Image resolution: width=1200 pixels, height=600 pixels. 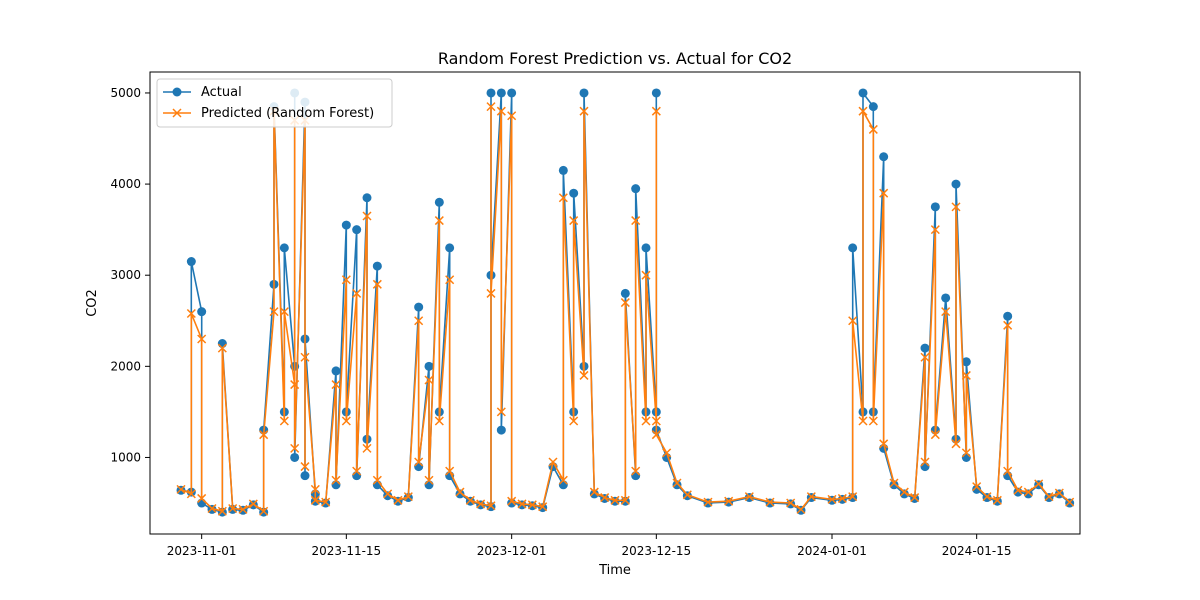 I want to click on legend: Actual Predicted (Random Forest), so click(x=274, y=103).